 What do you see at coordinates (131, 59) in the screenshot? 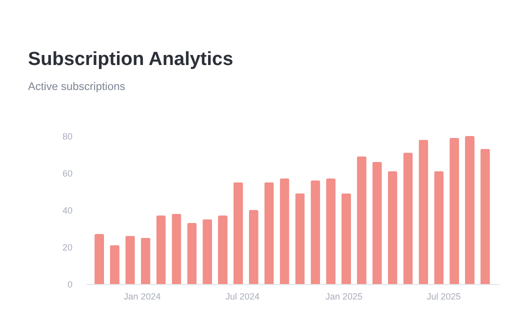
I see `chart-title: Subscription Analytics` at bounding box center [131, 59].